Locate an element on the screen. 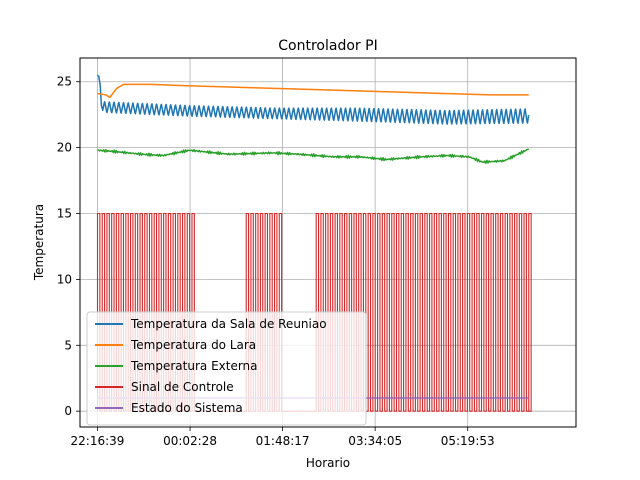  legend-entry: Estado do Sistema is located at coordinates (187, 408).